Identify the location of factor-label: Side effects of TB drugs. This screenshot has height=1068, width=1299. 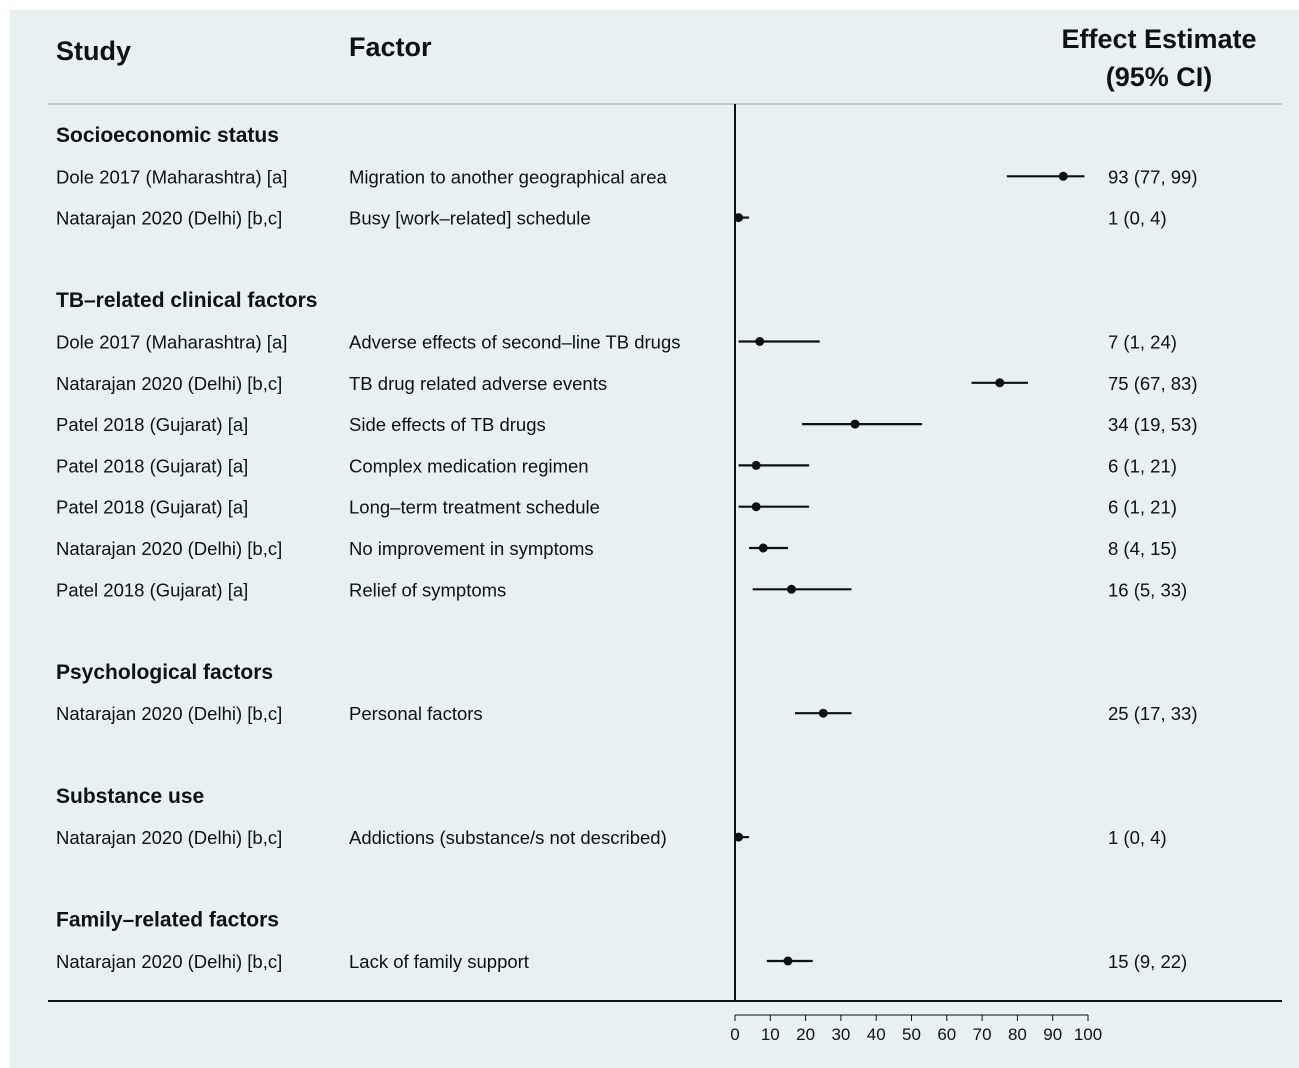
(447, 424).